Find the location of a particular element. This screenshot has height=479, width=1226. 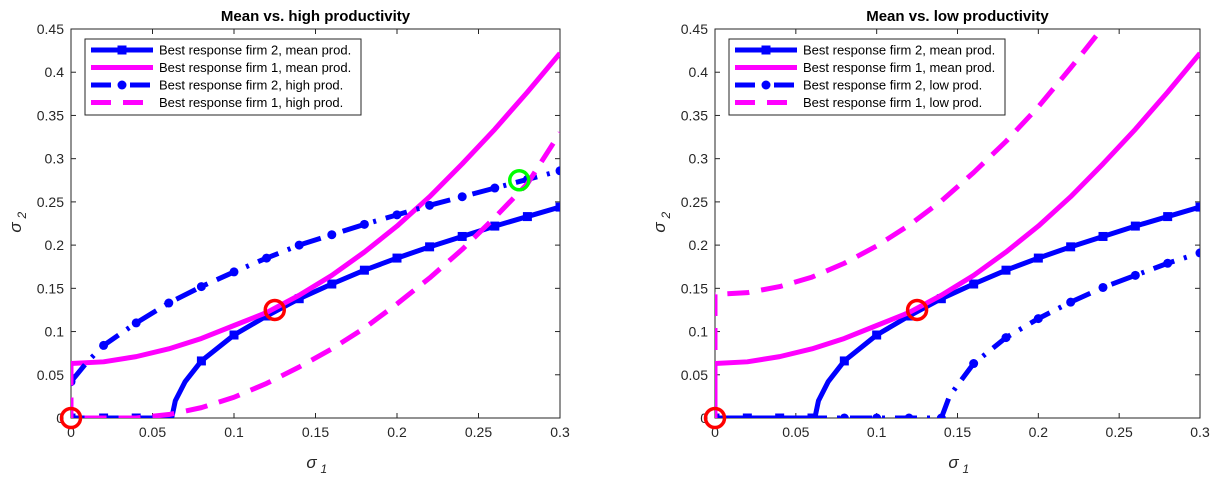

legend-entry: Best response firm 1, low prod. is located at coordinates (892, 102).